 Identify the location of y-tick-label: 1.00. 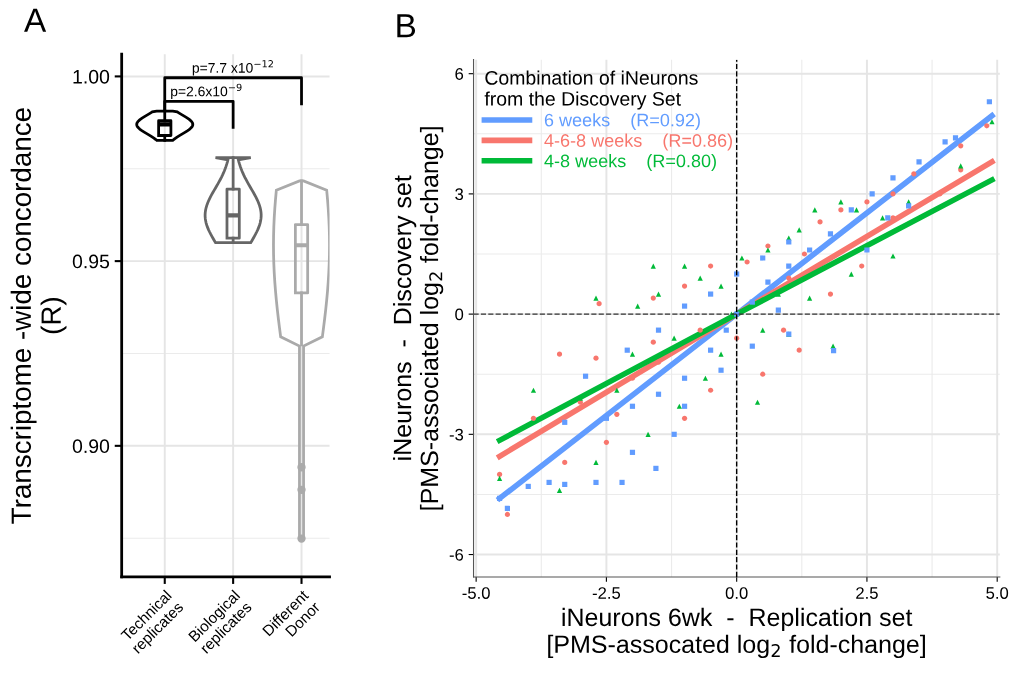
(91, 76).